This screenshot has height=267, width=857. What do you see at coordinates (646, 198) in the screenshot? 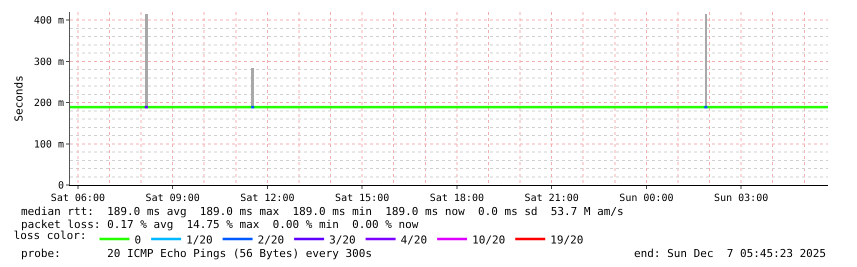
I see `x-tick-label: Sun 00:00` at bounding box center [646, 198].